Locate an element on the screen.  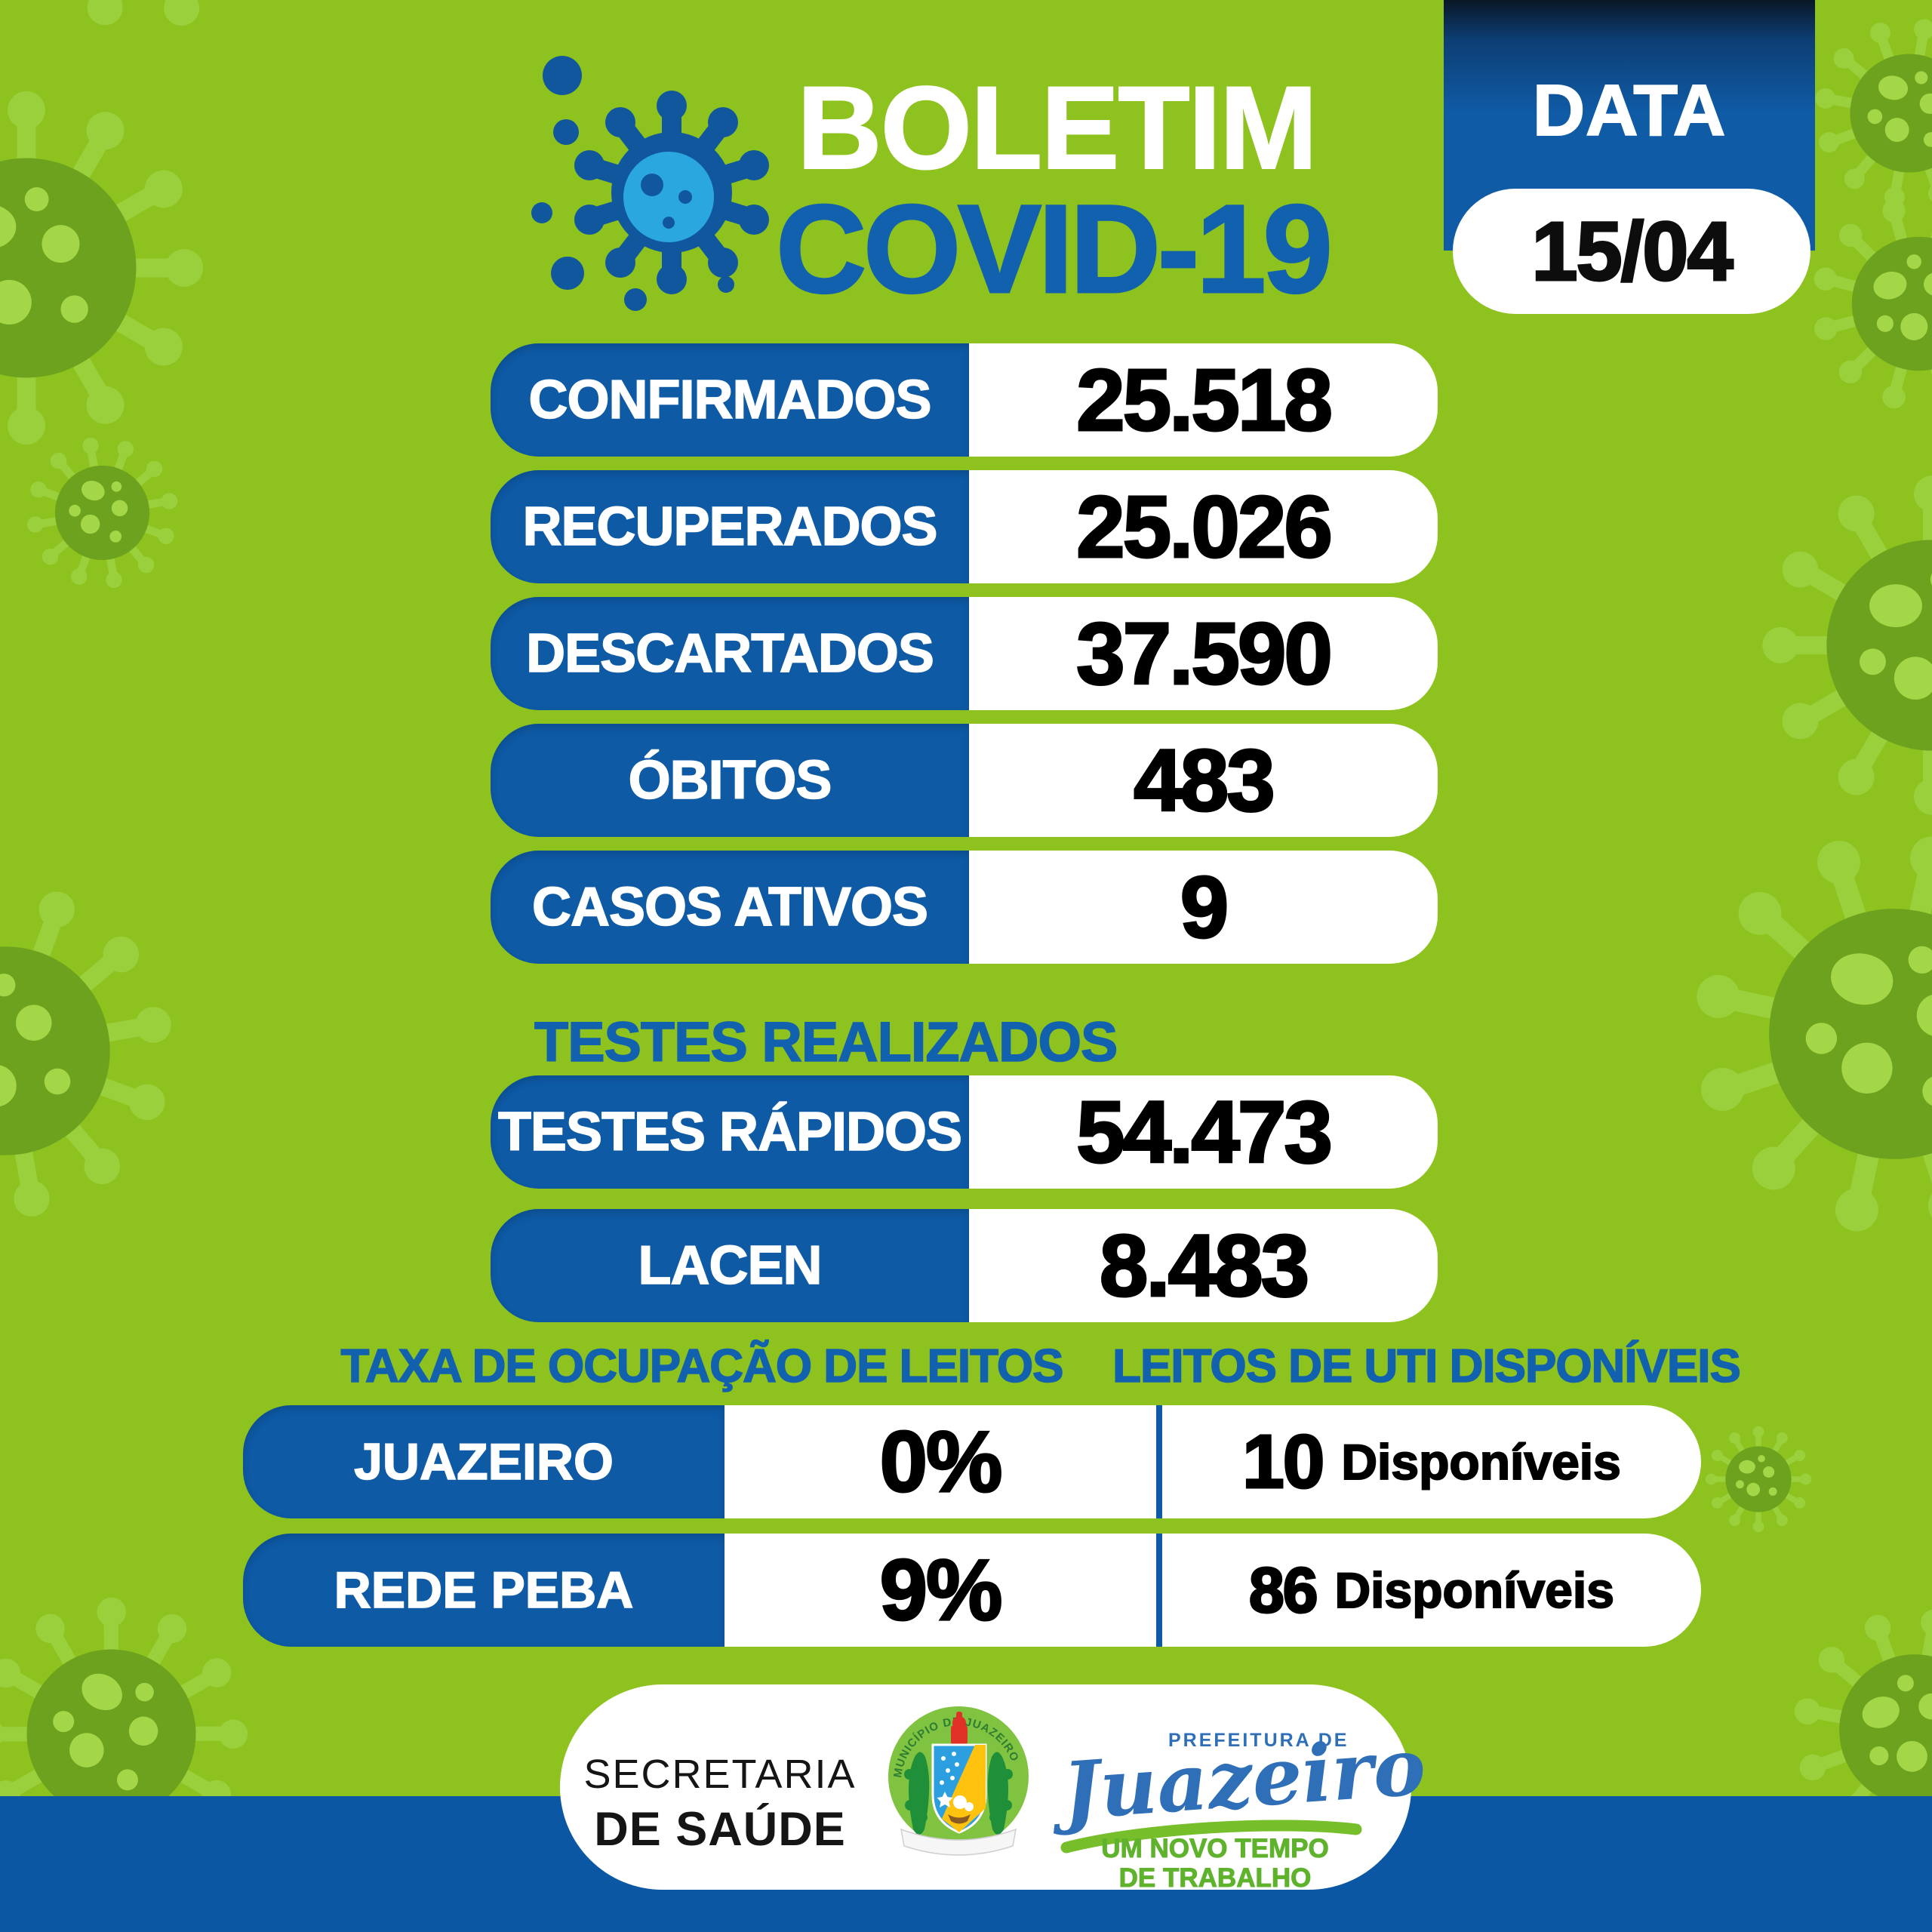
icu-section-title: LEITOS DE UTI DISPONÍVEIS is located at coordinates (1426, 1366).